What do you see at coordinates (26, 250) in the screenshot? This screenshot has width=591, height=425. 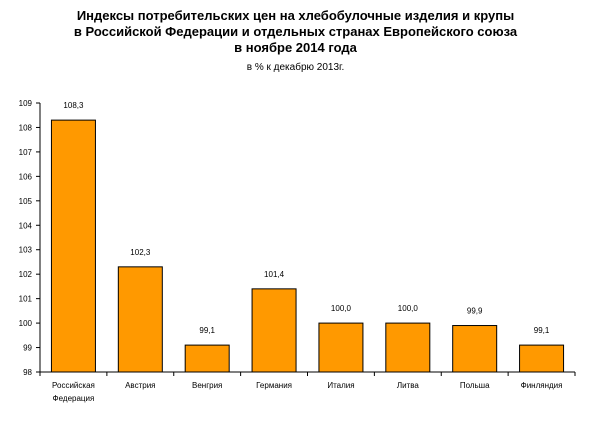 I see `y-tick-label: 103` at bounding box center [26, 250].